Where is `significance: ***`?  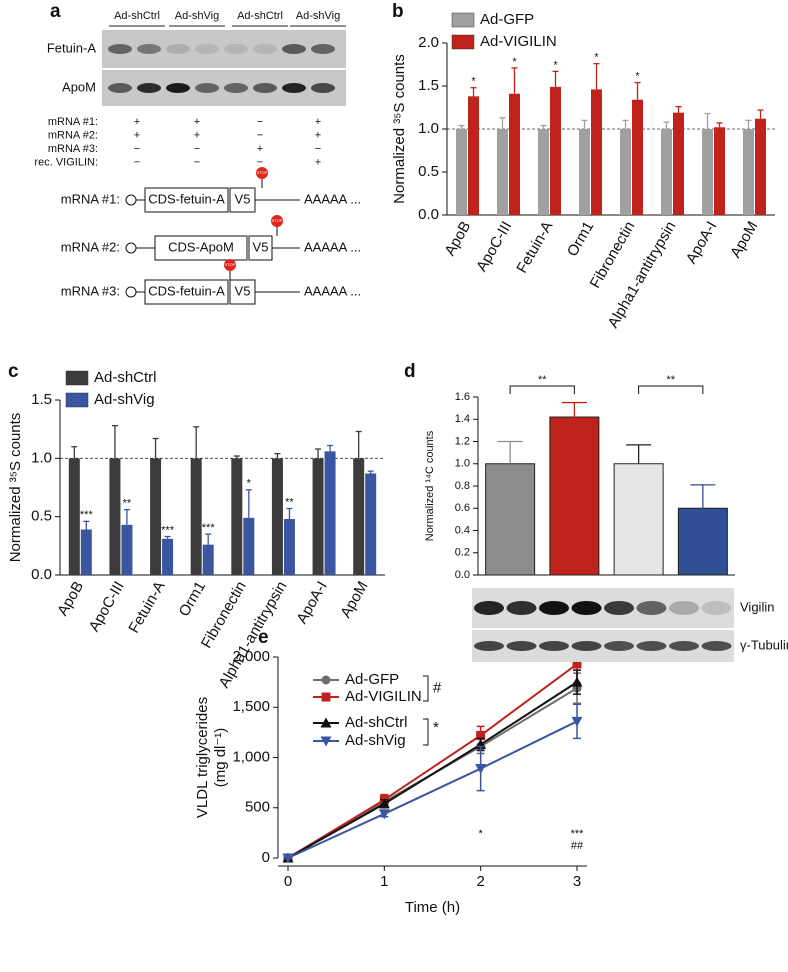
significance: *** is located at coordinates (87, 515).